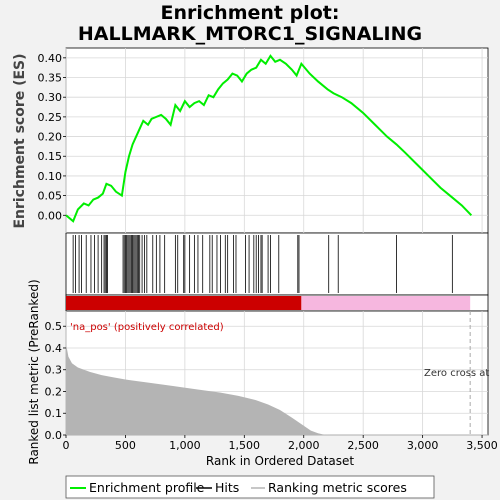  Describe the element at coordinates (269, 389) in the screenshot. I see `ranking-metric-area` at that location.